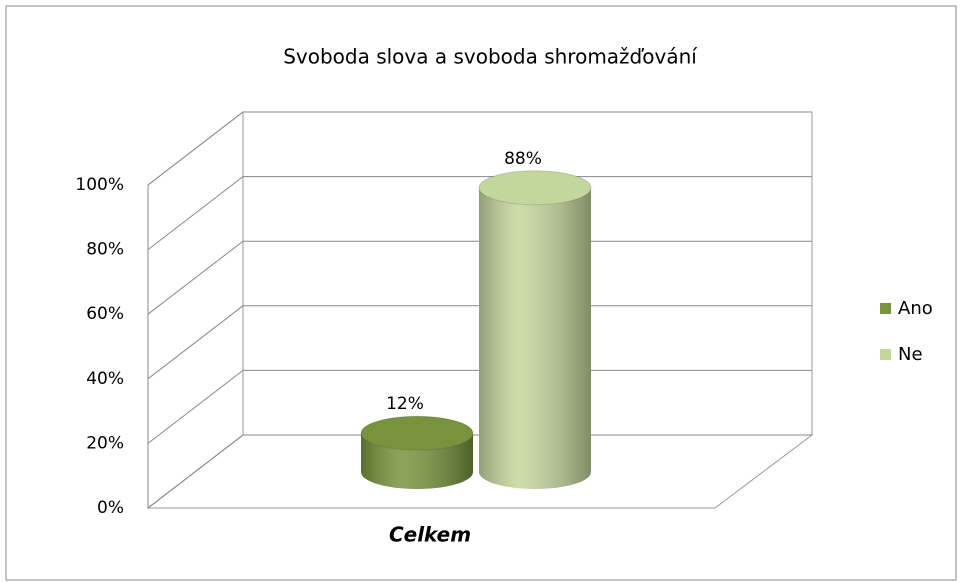  What do you see at coordinates (910, 354) in the screenshot?
I see `legend-label: Ne` at bounding box center [910, 354].